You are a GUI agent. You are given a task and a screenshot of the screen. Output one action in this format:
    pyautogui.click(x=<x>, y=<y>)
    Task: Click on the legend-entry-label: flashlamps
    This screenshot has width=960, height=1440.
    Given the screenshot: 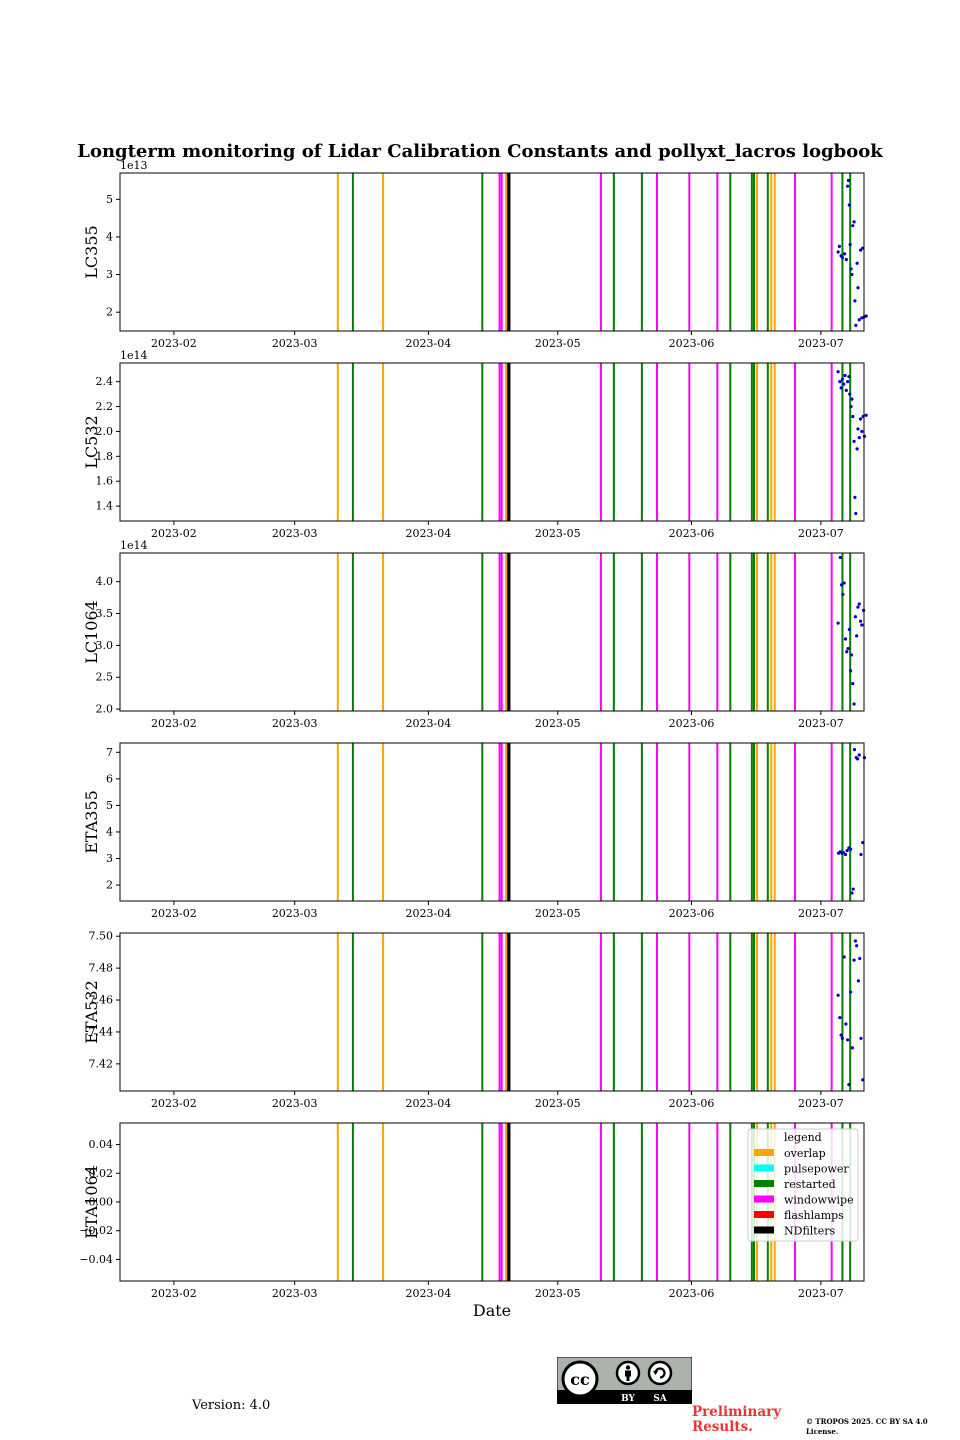 What is the action you would take?
    pyautogui.click(x=814, y=1215)
    